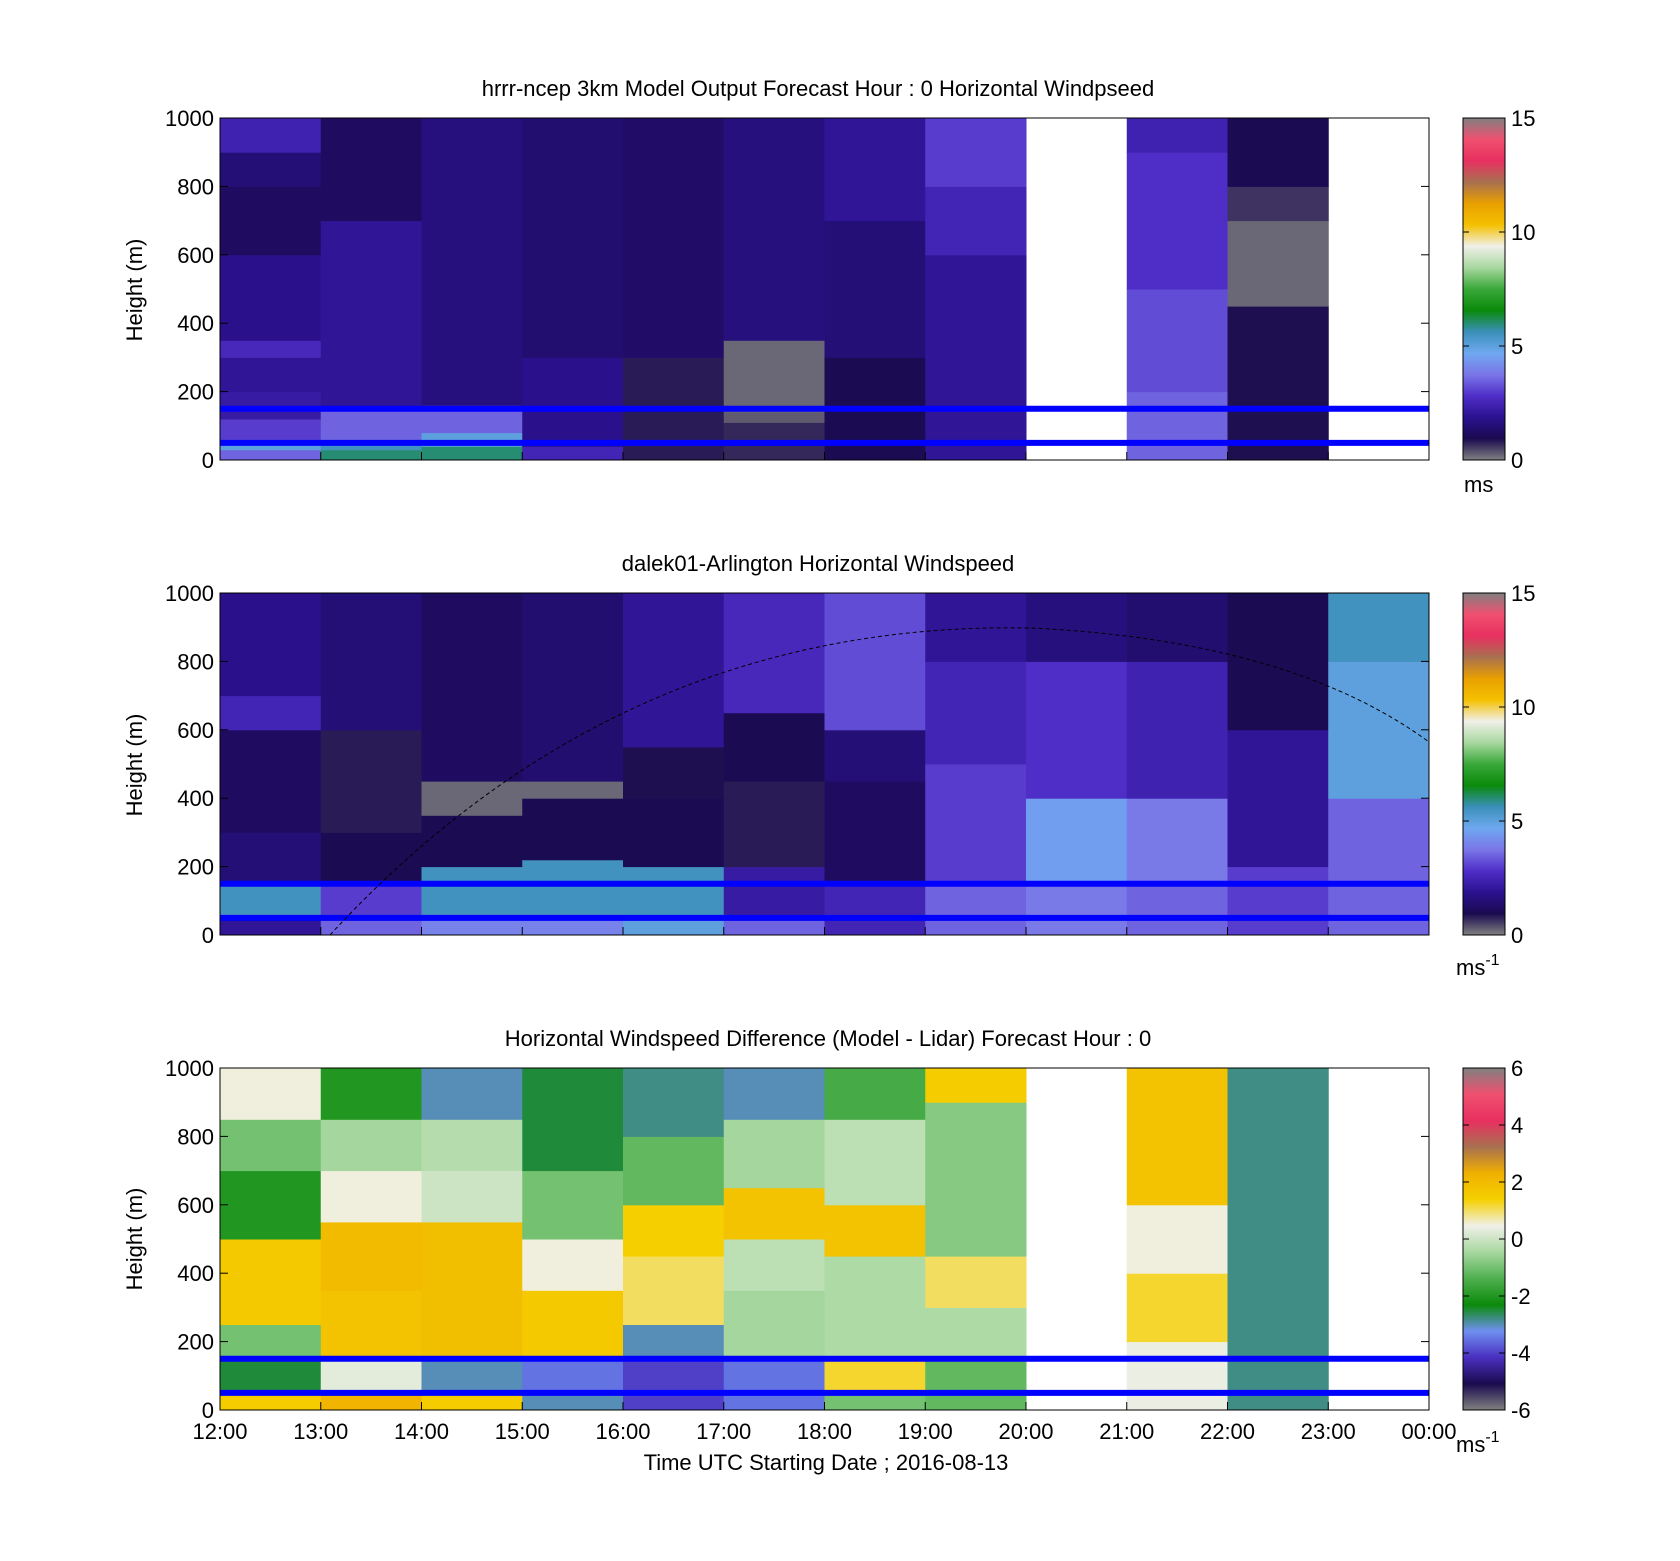 The image size is (1680, 1561). What do you see at coordinates (1523, 118) in the screenshot?
I see `colorbar-tick-label: 15` at bounding box center [1523, 118].